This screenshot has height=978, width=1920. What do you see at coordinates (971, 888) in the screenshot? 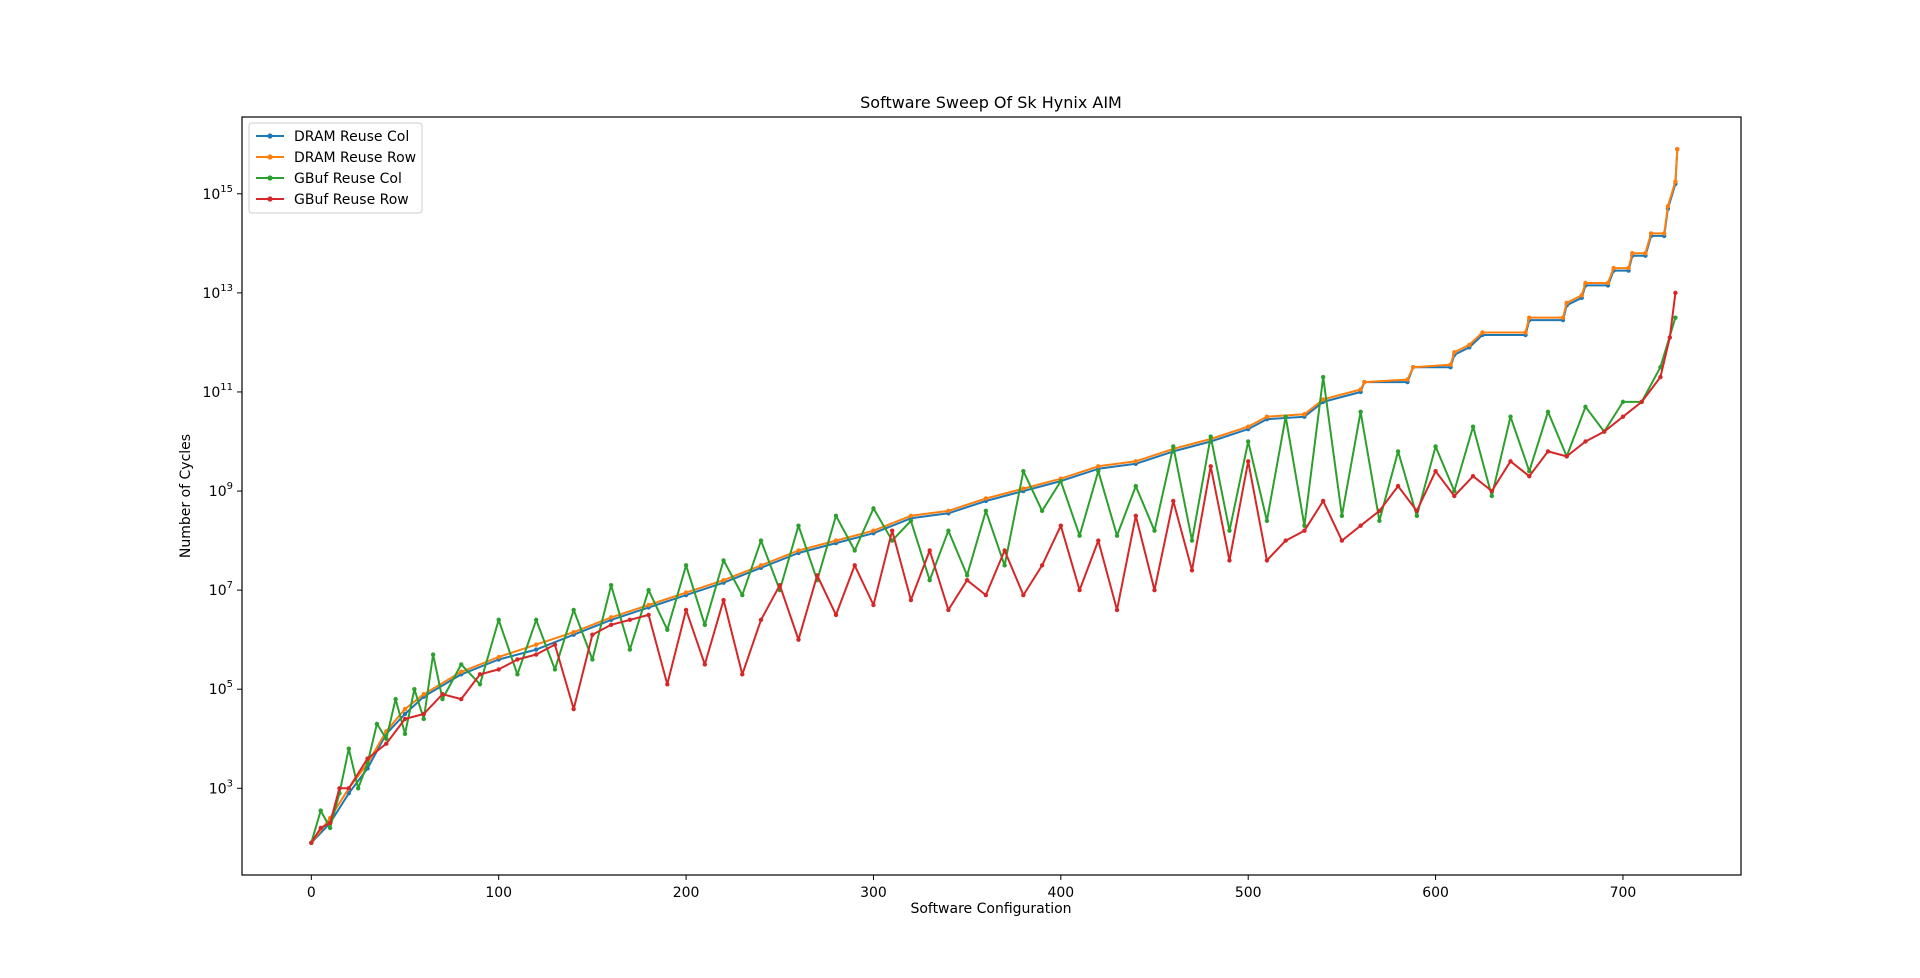
I see `x-axis: 0 100 200 300 400 500 600 700` at bounding box center [971, 888].